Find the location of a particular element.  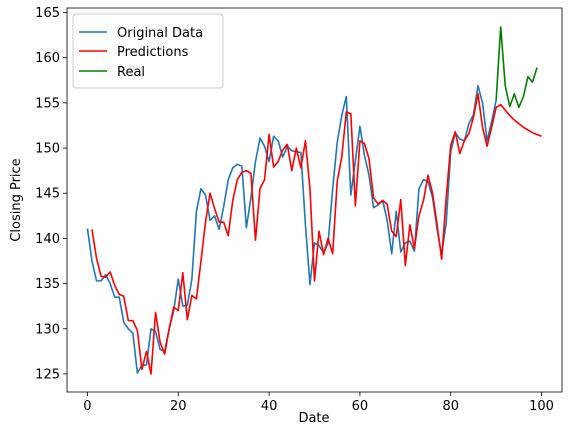

y-tick-label: 145 is located at coordinates (47, 194).